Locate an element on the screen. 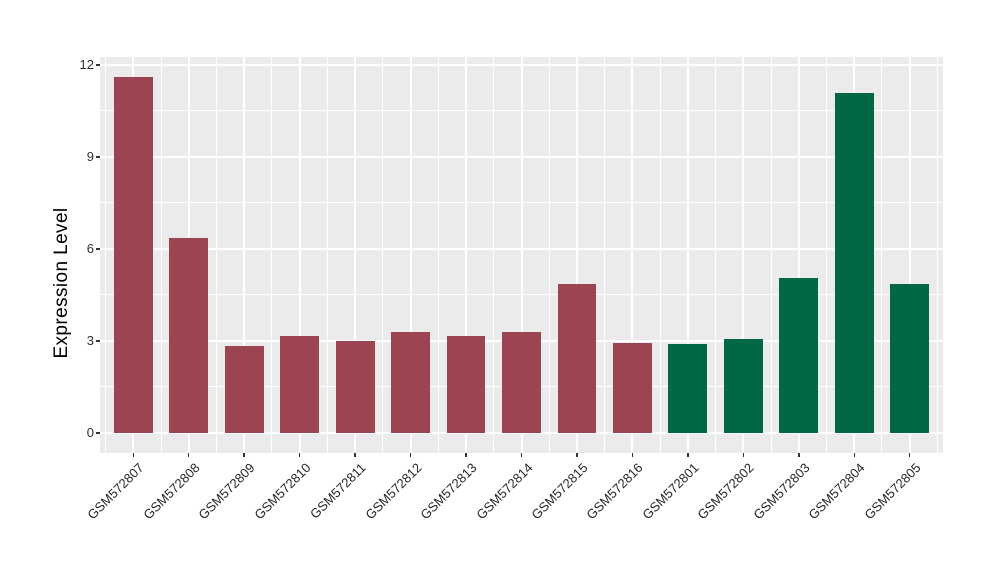 The height and width of the screenshot is (580, 1000). bar-gsm572815 is located at coordinates (577, 358).